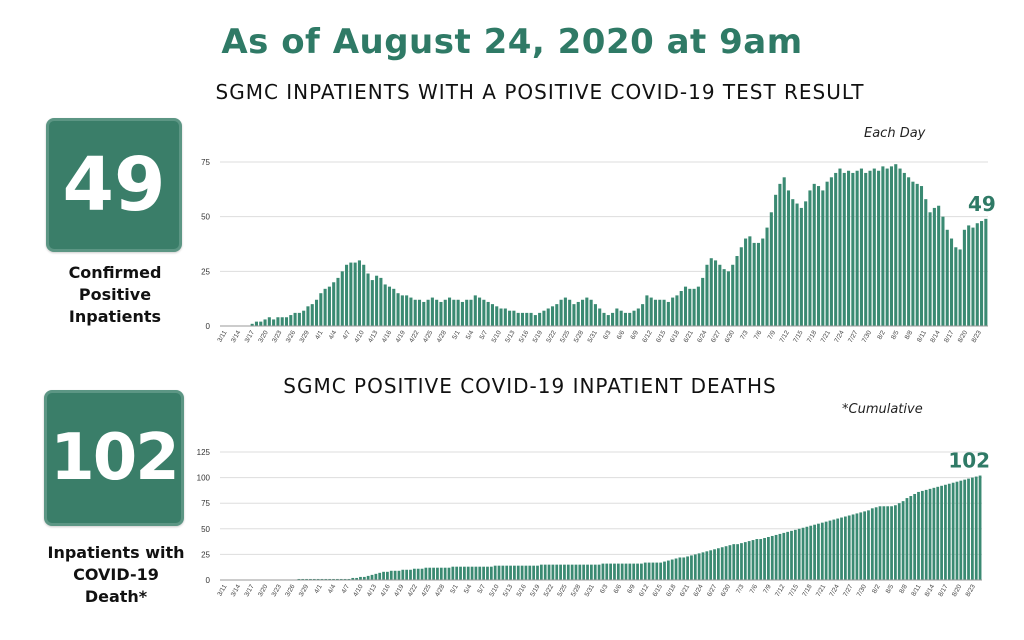 Image resolution: width=1024 pixels, height=640 pixels. What do you see at coordinates (318, 589) in the screenshot?
I see `x-tick-label: 4/1` at bounding box center [318, 589].